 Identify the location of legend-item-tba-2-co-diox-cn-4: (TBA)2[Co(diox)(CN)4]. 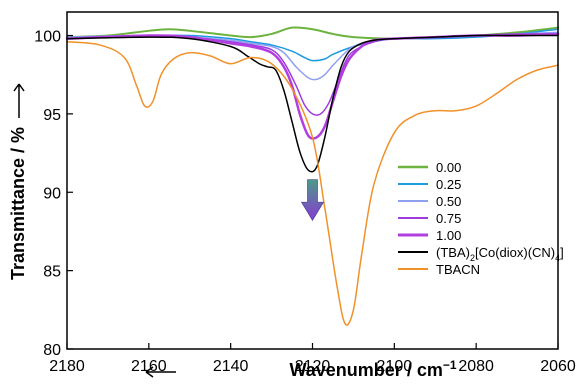
(481, 254).